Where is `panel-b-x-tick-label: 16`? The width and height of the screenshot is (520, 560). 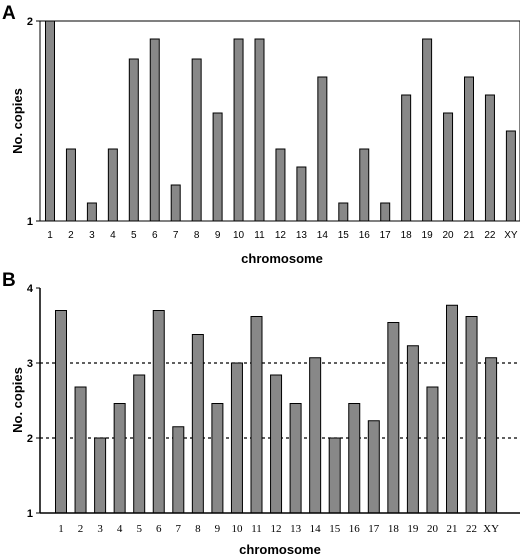
panel-b-x-tick-label: 16 is located at coordinates (355, 529).